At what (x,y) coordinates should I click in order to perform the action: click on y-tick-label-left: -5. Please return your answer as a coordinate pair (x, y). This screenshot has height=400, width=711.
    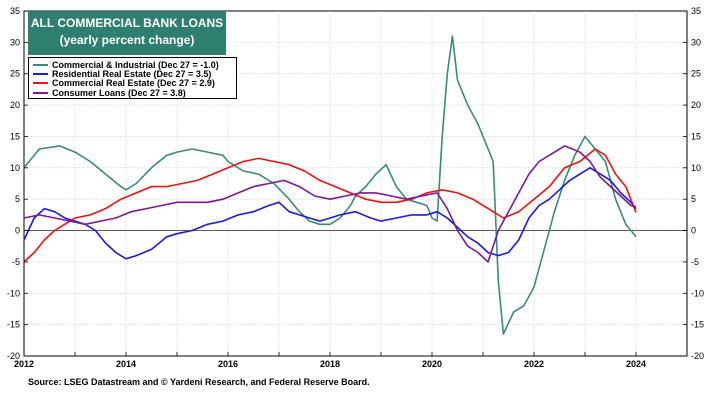
    Looking at the image, I should click on (16, 262).